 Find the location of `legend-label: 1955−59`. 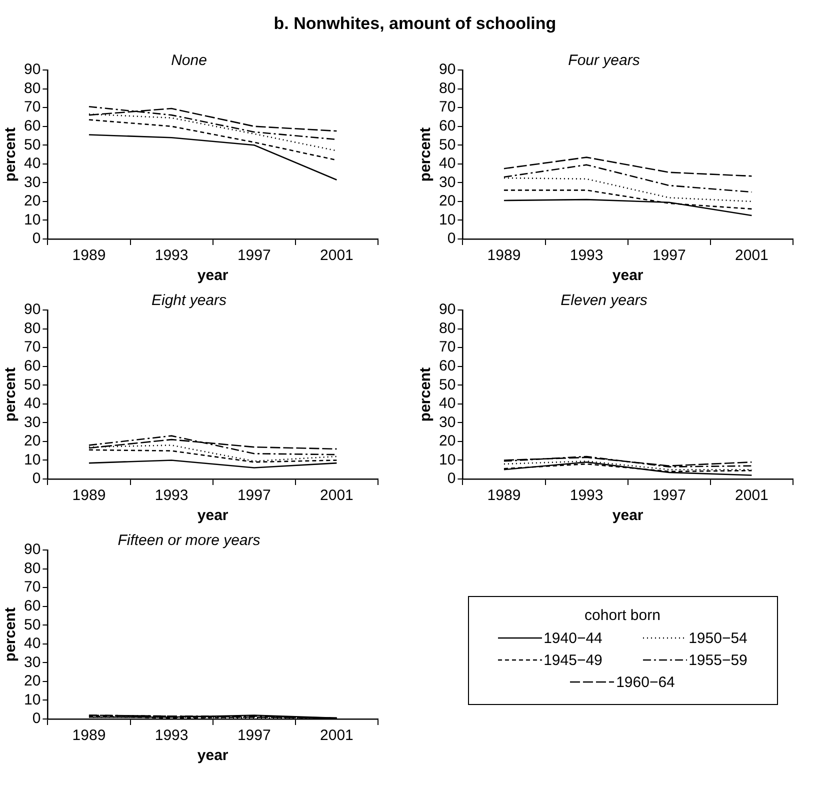

legend-label: 1955−59 is located at coordinates (718, 660).